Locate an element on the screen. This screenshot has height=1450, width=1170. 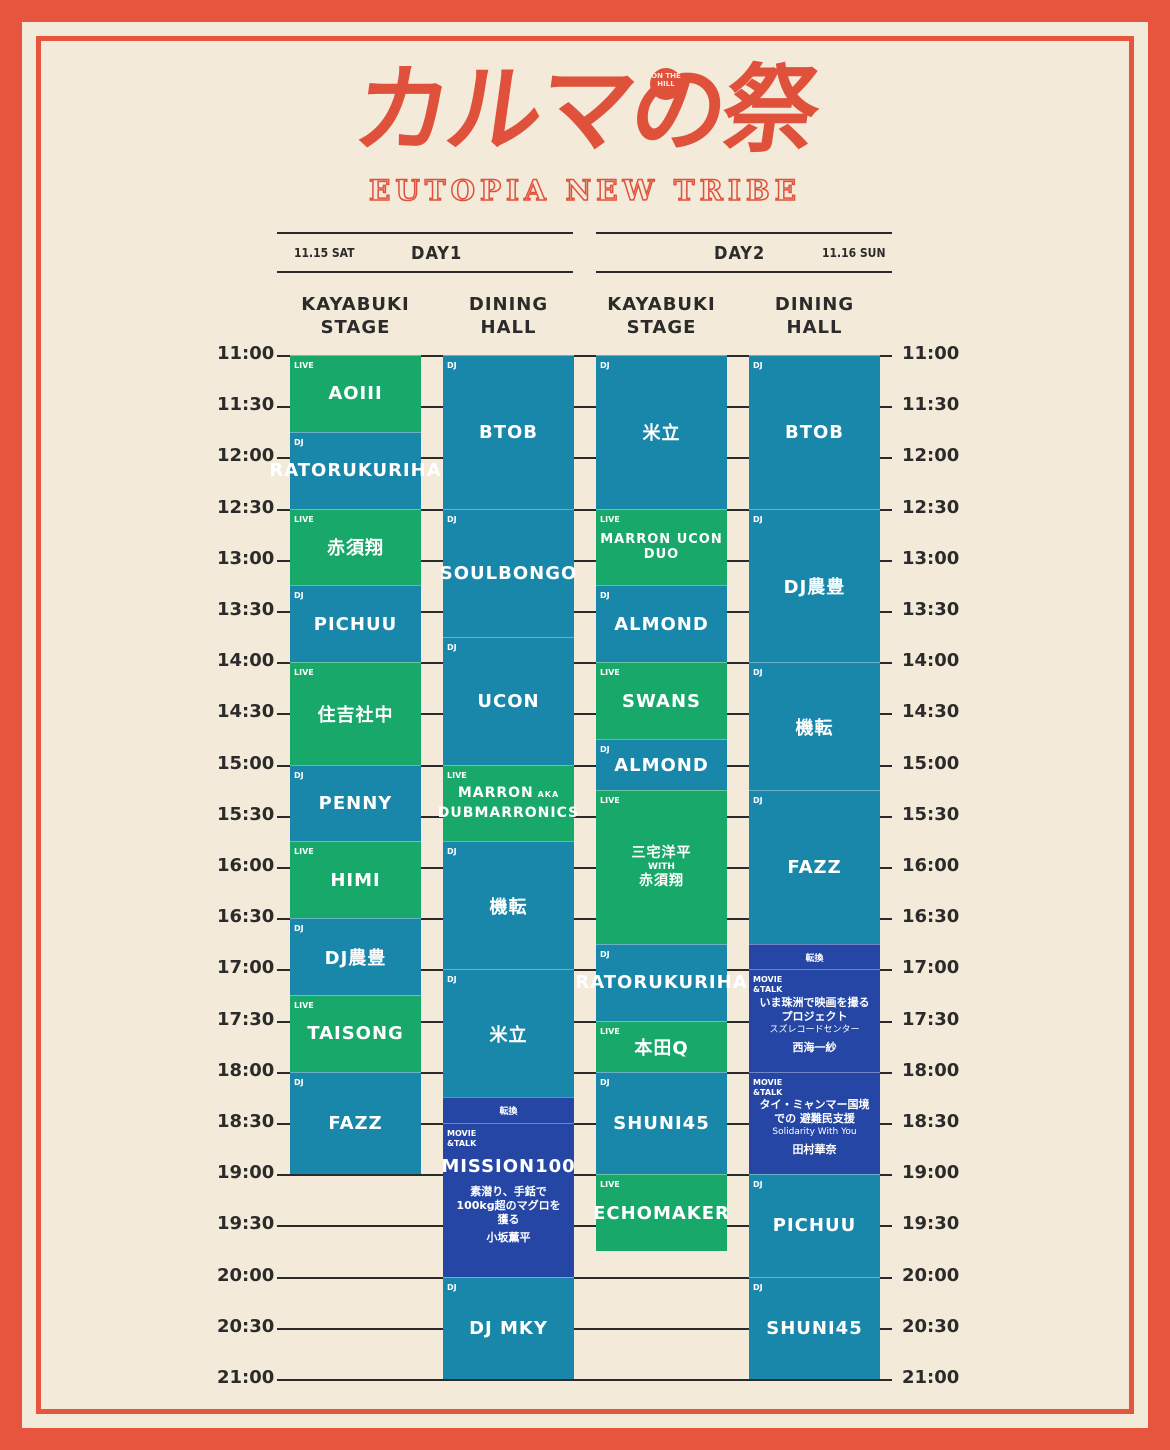
day2-label: DAY2 is located at coordinates (740, 253).